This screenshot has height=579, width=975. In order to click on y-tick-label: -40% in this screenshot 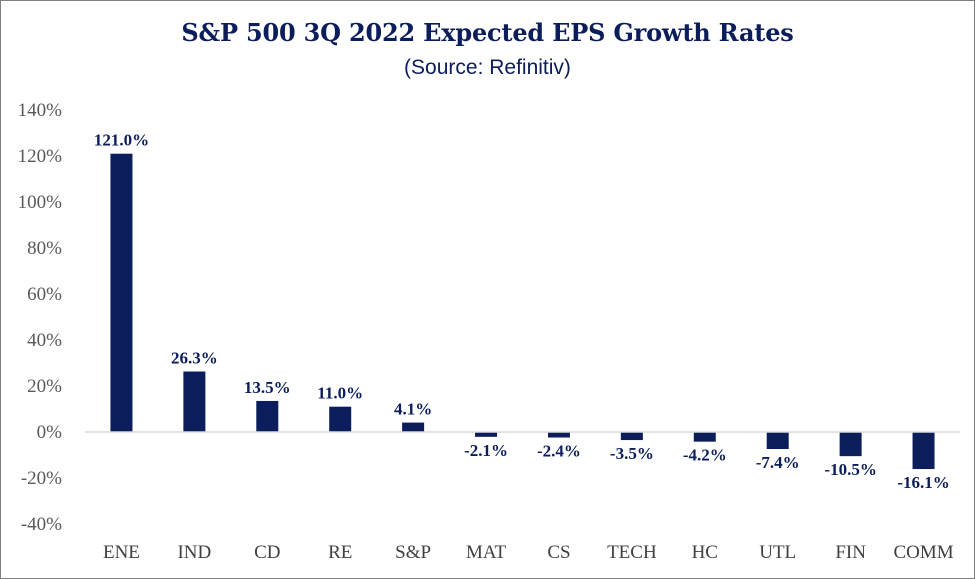, I will do `click(41, 524)`.